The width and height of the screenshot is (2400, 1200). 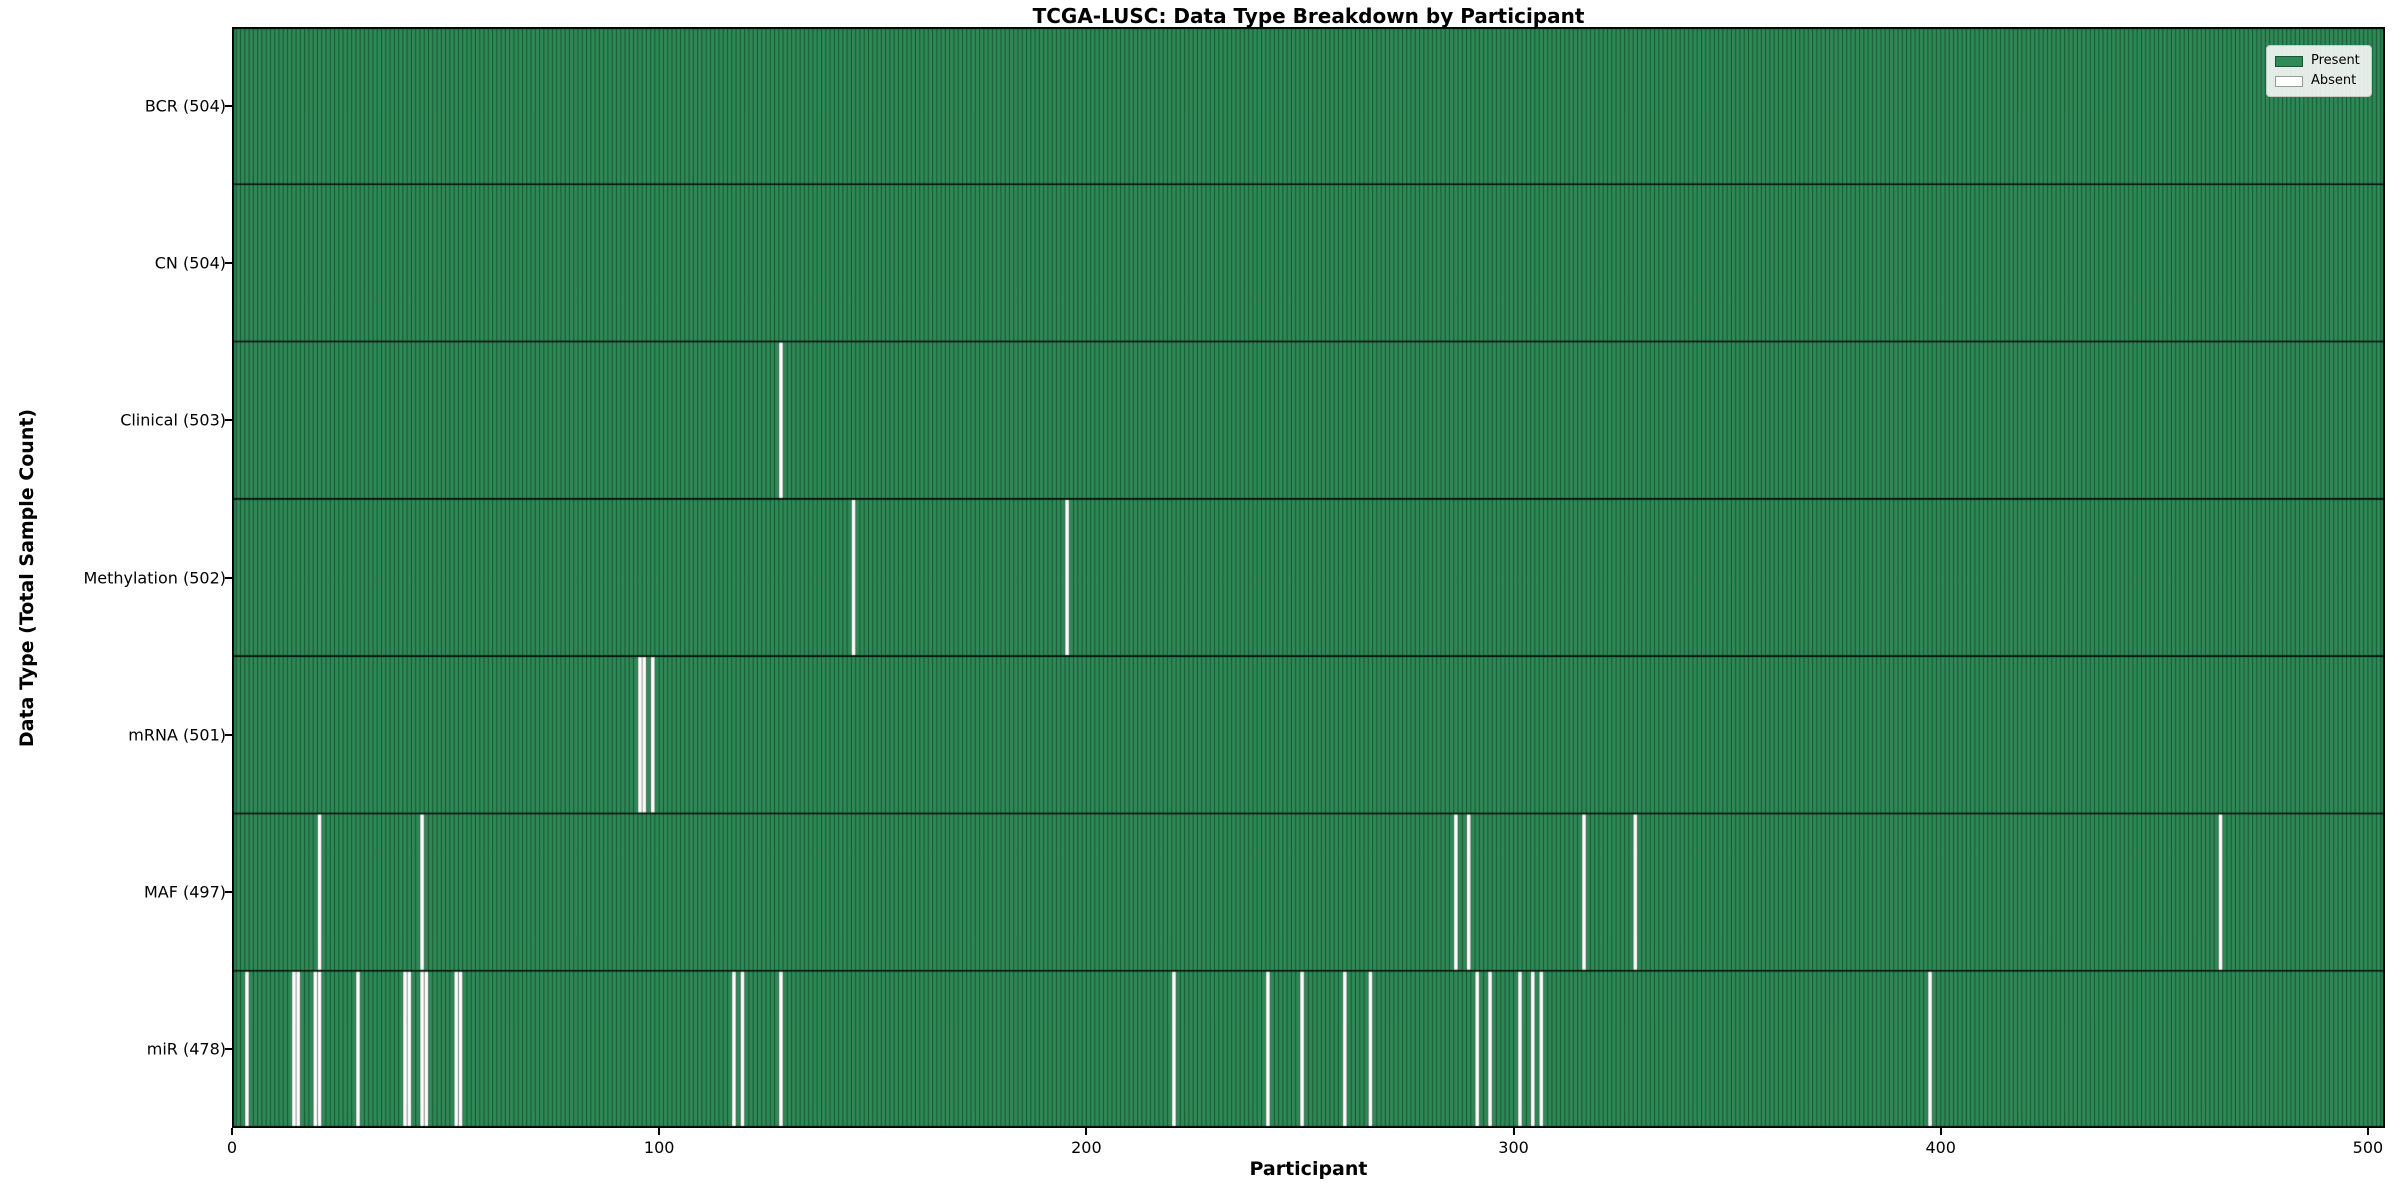 I want to click on y-tick-label: Methylation (502), so click(x=154, y=577).